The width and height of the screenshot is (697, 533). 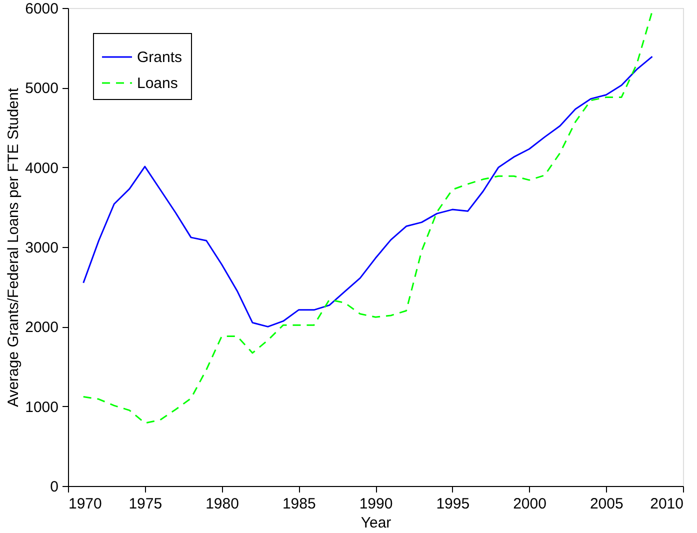 I want to click on x-tick-label: 2005, so click(x=607, y=504).